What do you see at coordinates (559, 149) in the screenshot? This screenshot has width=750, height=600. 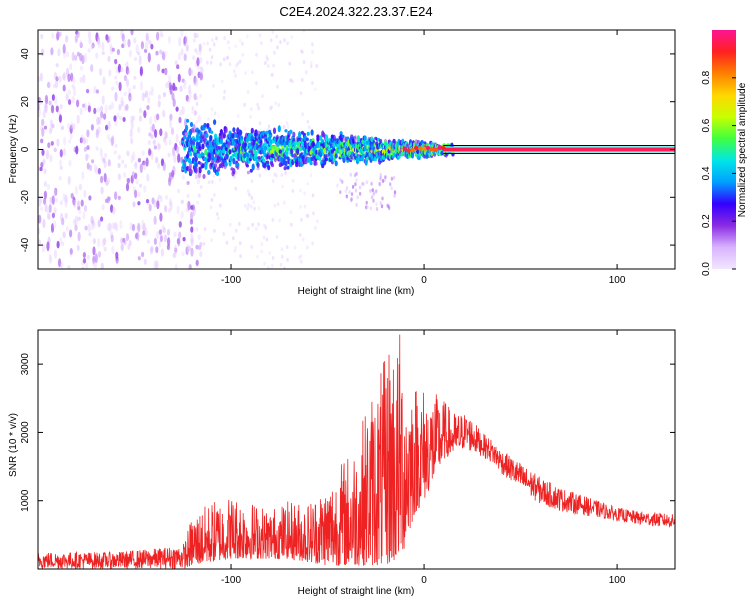 I see `narrow-line-core` at bounding box center [559, 149].